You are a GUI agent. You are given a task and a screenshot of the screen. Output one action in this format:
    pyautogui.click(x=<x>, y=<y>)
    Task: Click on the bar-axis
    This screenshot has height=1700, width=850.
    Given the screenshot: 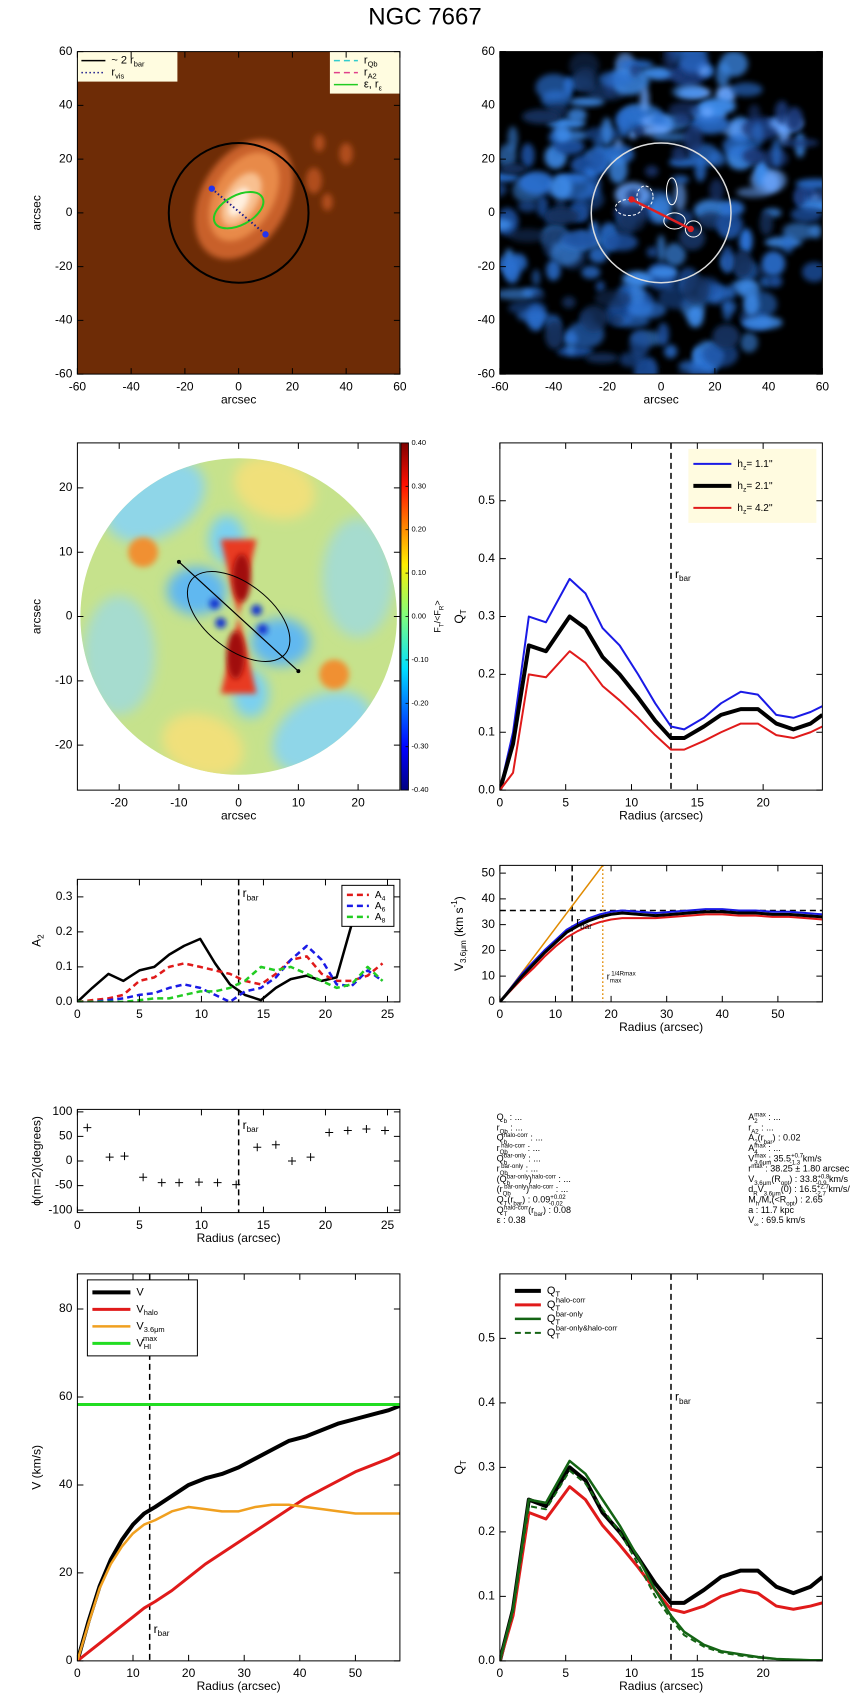 What is the action you would take?
    pyautogui.click(x=238, y=616)
    